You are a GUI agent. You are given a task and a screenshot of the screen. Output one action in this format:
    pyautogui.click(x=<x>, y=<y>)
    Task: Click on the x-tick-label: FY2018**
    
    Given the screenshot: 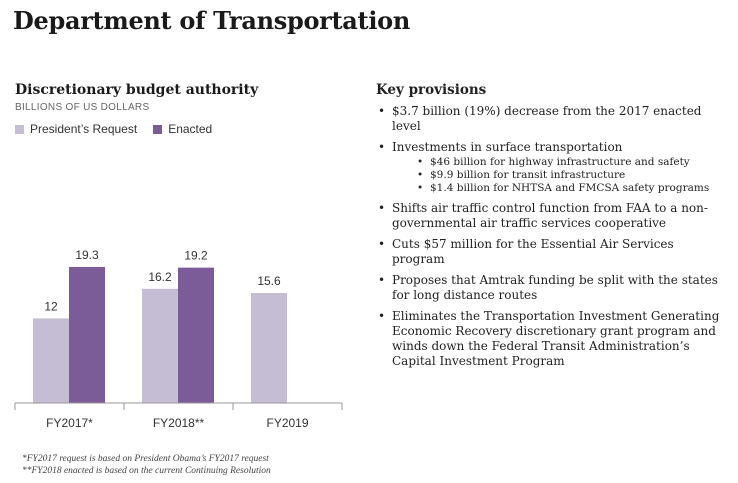 What is the action you would take?
    pyautogui.click(x=179, y=423)
    